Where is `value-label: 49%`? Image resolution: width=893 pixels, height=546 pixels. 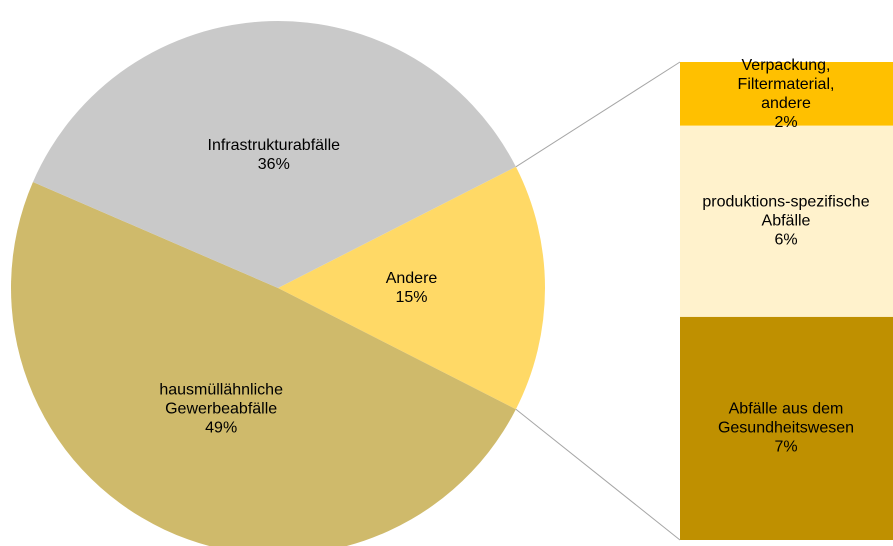 value-label: 49% is located at coordinates (221, 428).